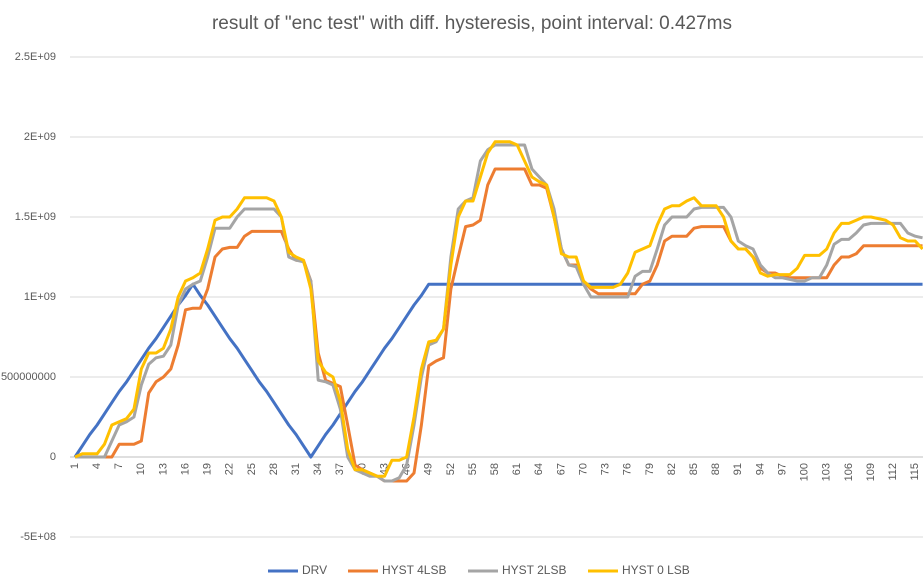 The width and height of the screenshot is (923, 583). What do you see at coordinates (451, 469) in the screenshot?
I see `x-tick-label: 52` at bounding box center [451, 469].